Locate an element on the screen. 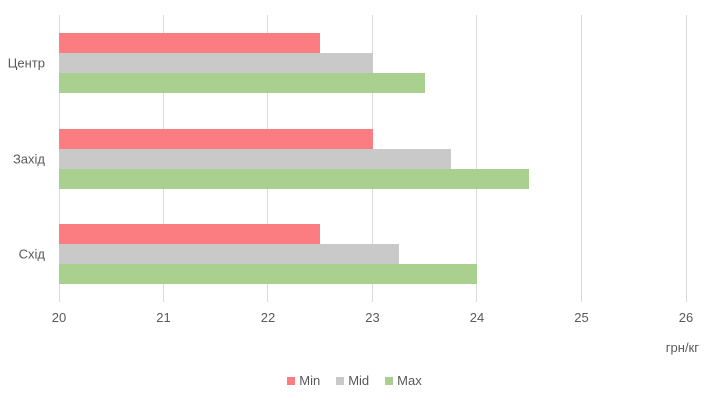 This screenshot has width=709, height=408. legend-item-max: Max is located at coordinates (403, 381).